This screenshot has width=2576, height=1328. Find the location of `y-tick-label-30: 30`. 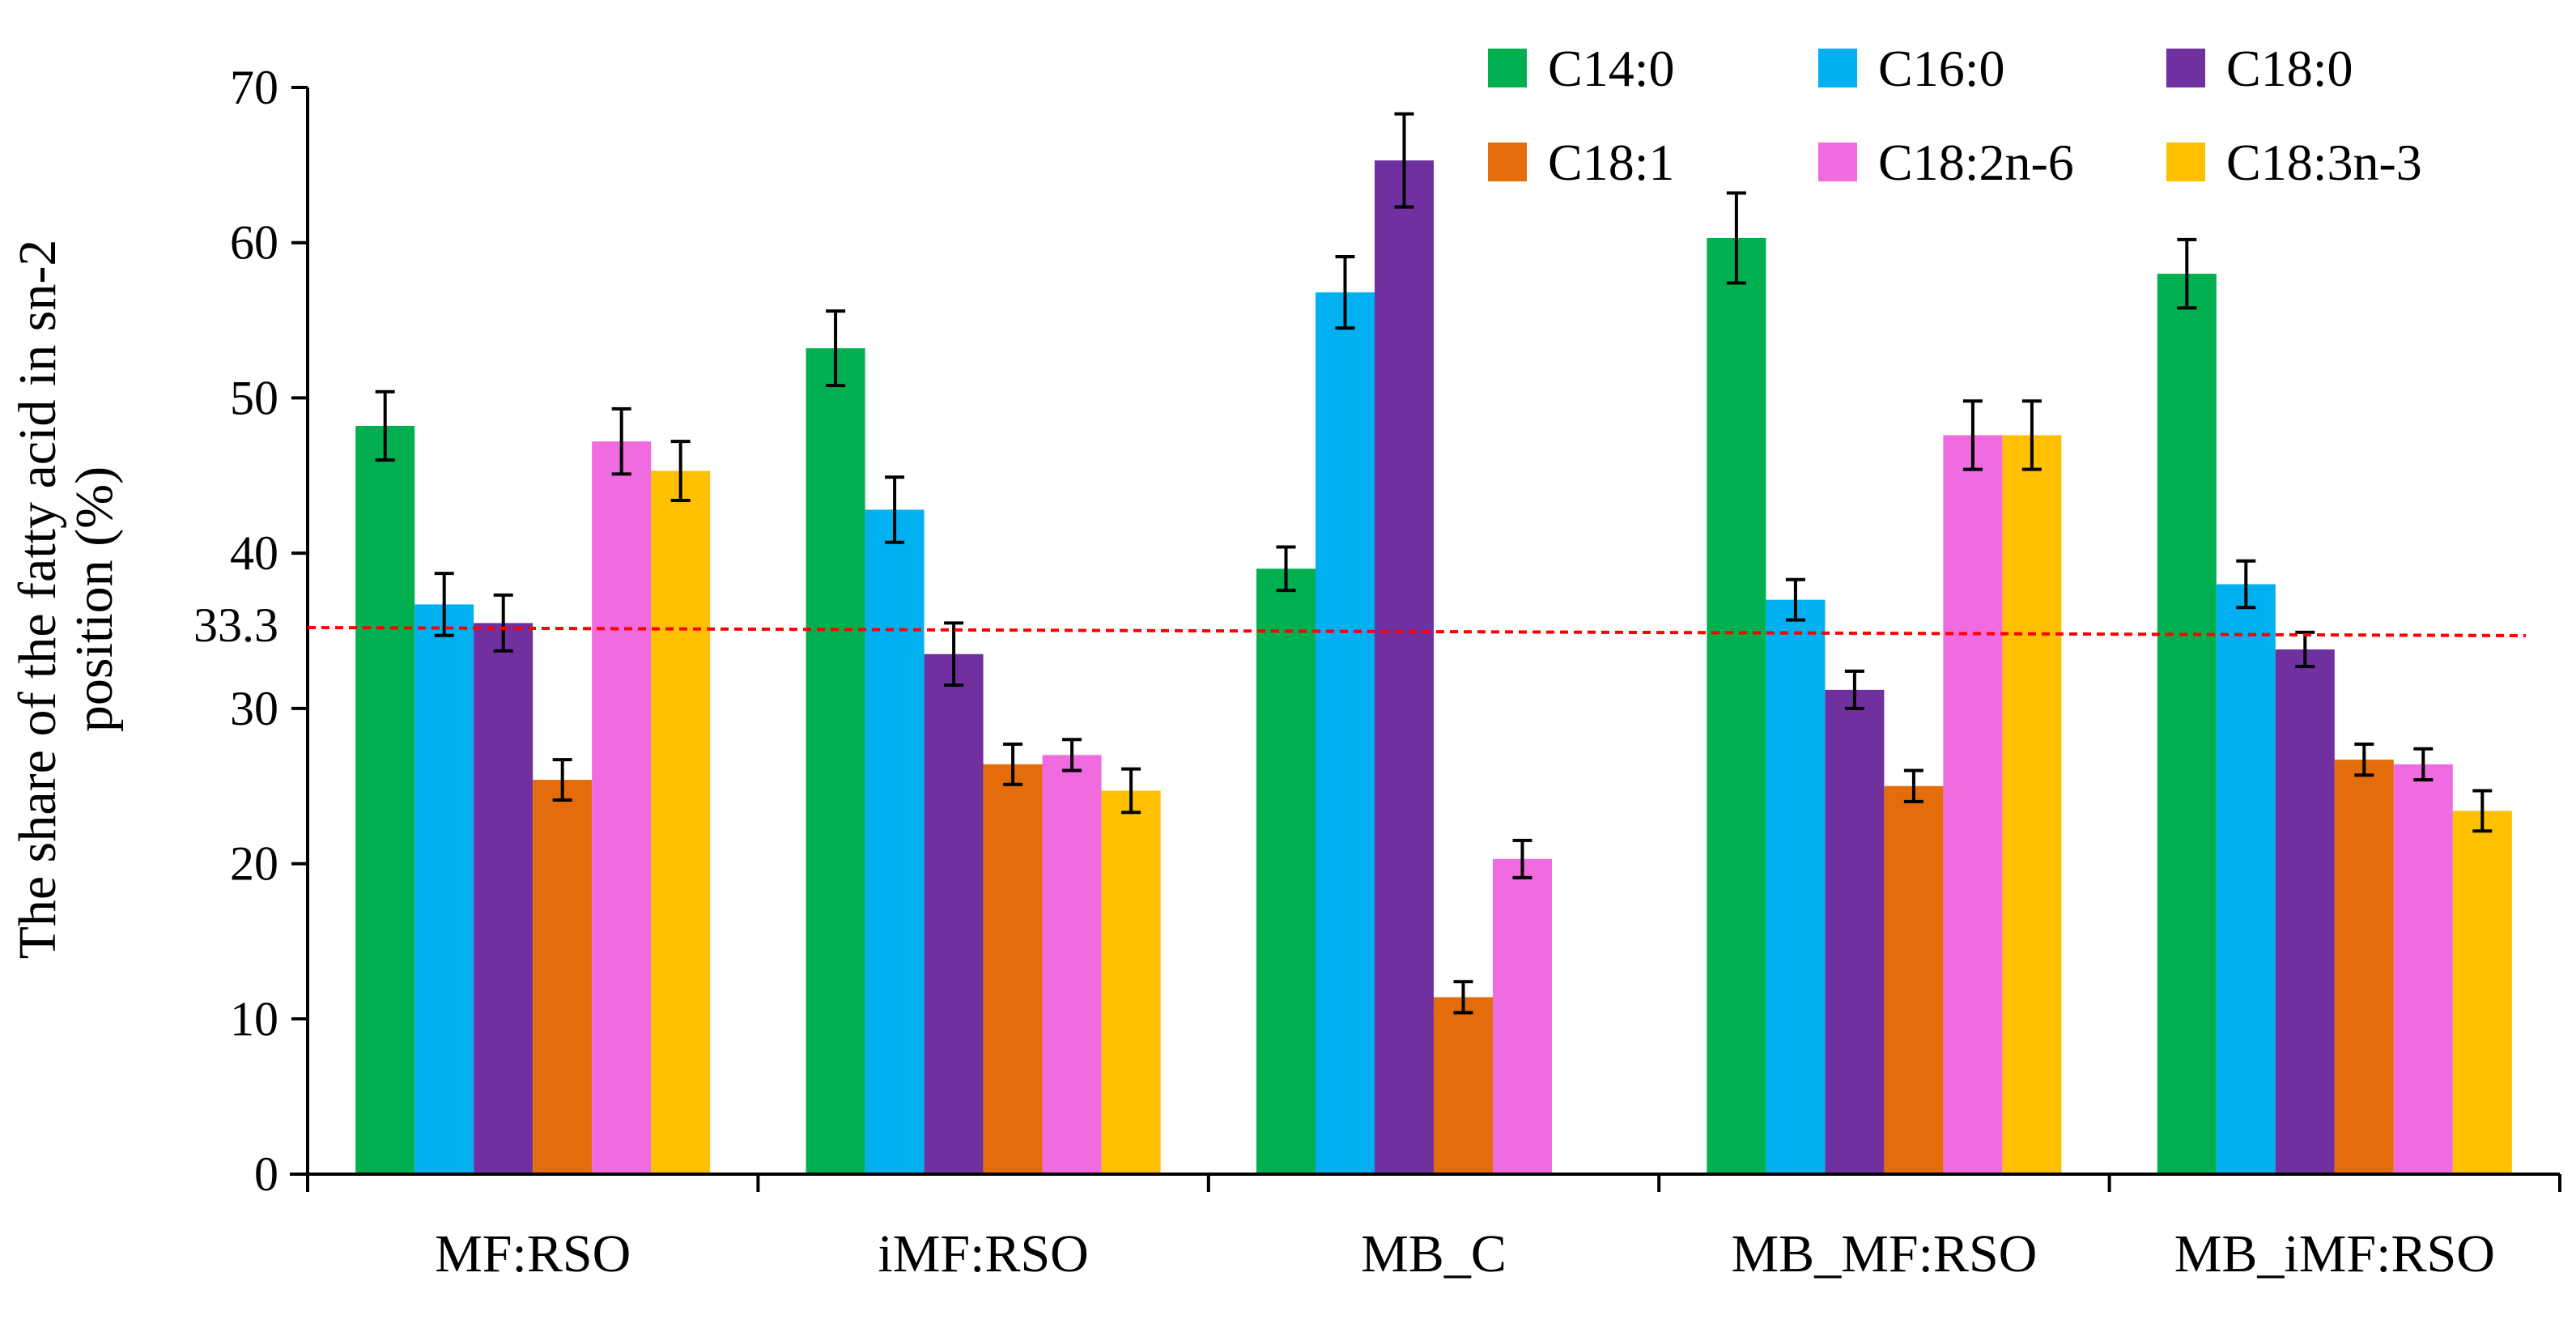

y-tick-label-30: 30 is located at coordinates (254, 708).